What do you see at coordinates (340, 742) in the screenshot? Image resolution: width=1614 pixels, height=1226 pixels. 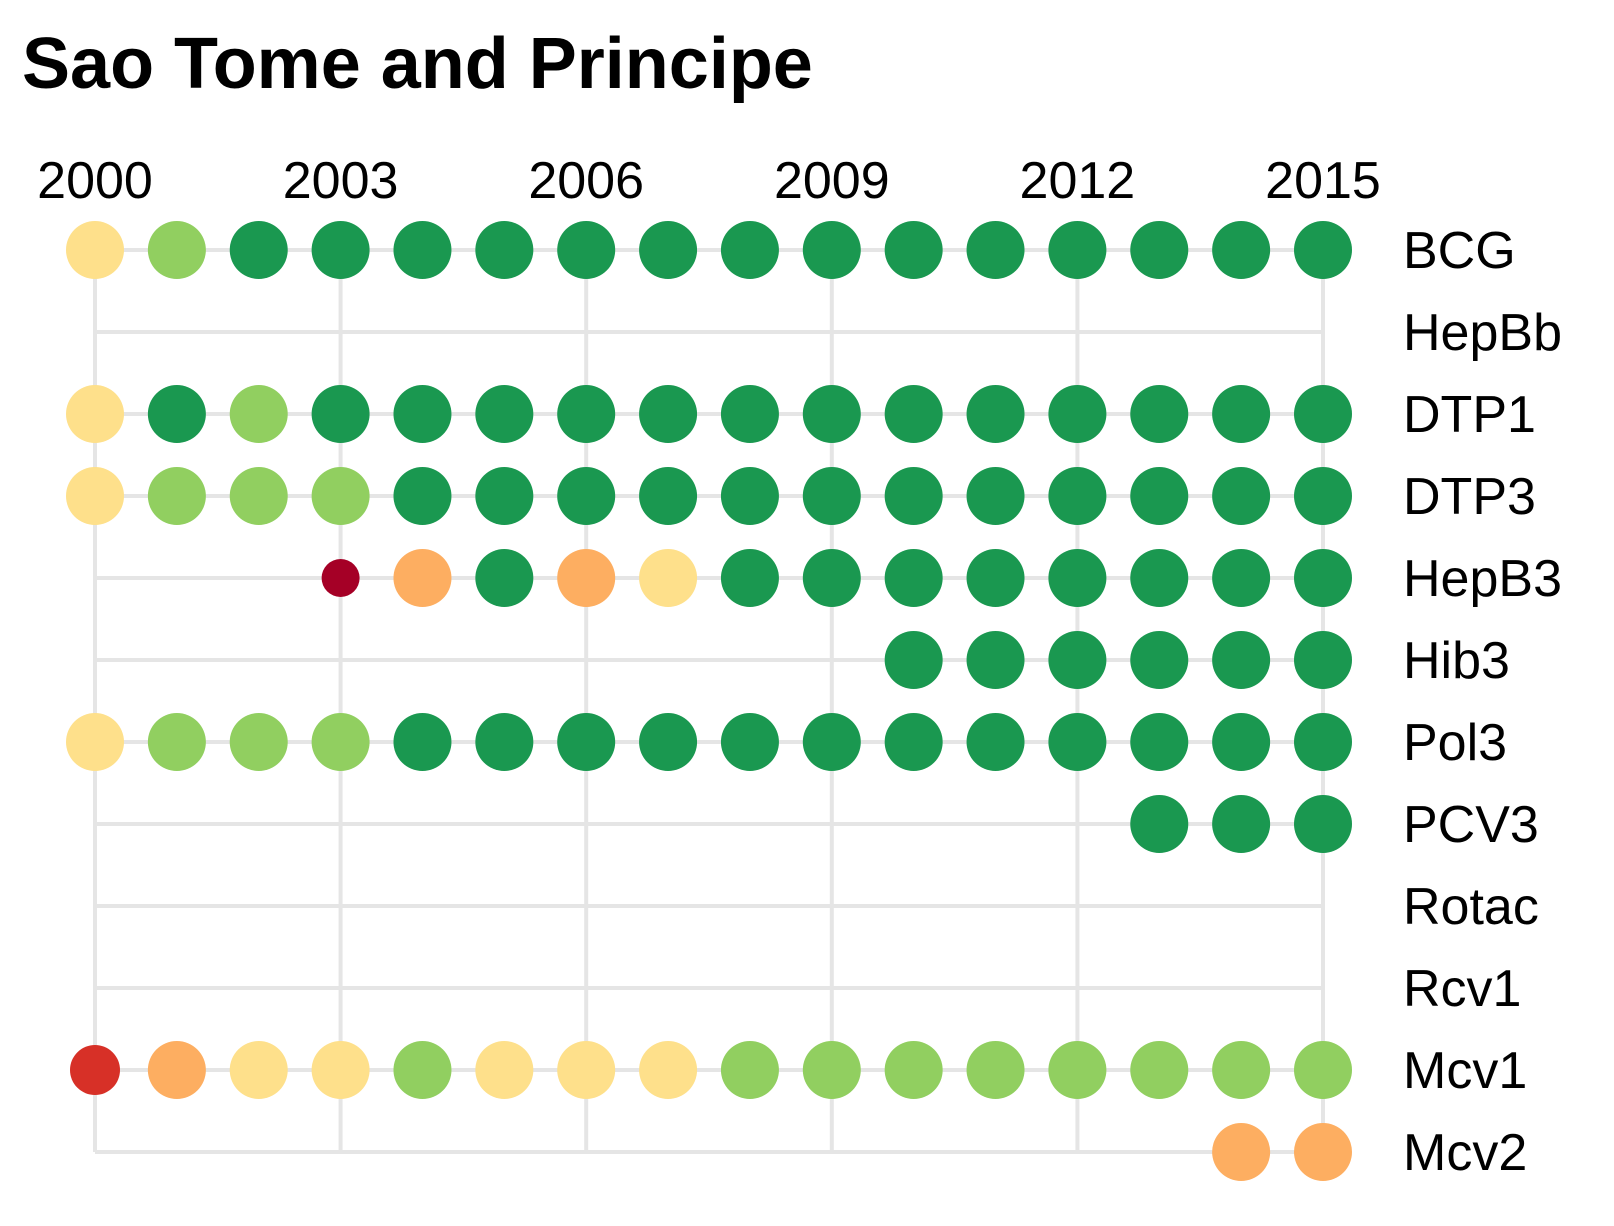 I see `dot-pol3-2003` at bounding box center [340, 742].